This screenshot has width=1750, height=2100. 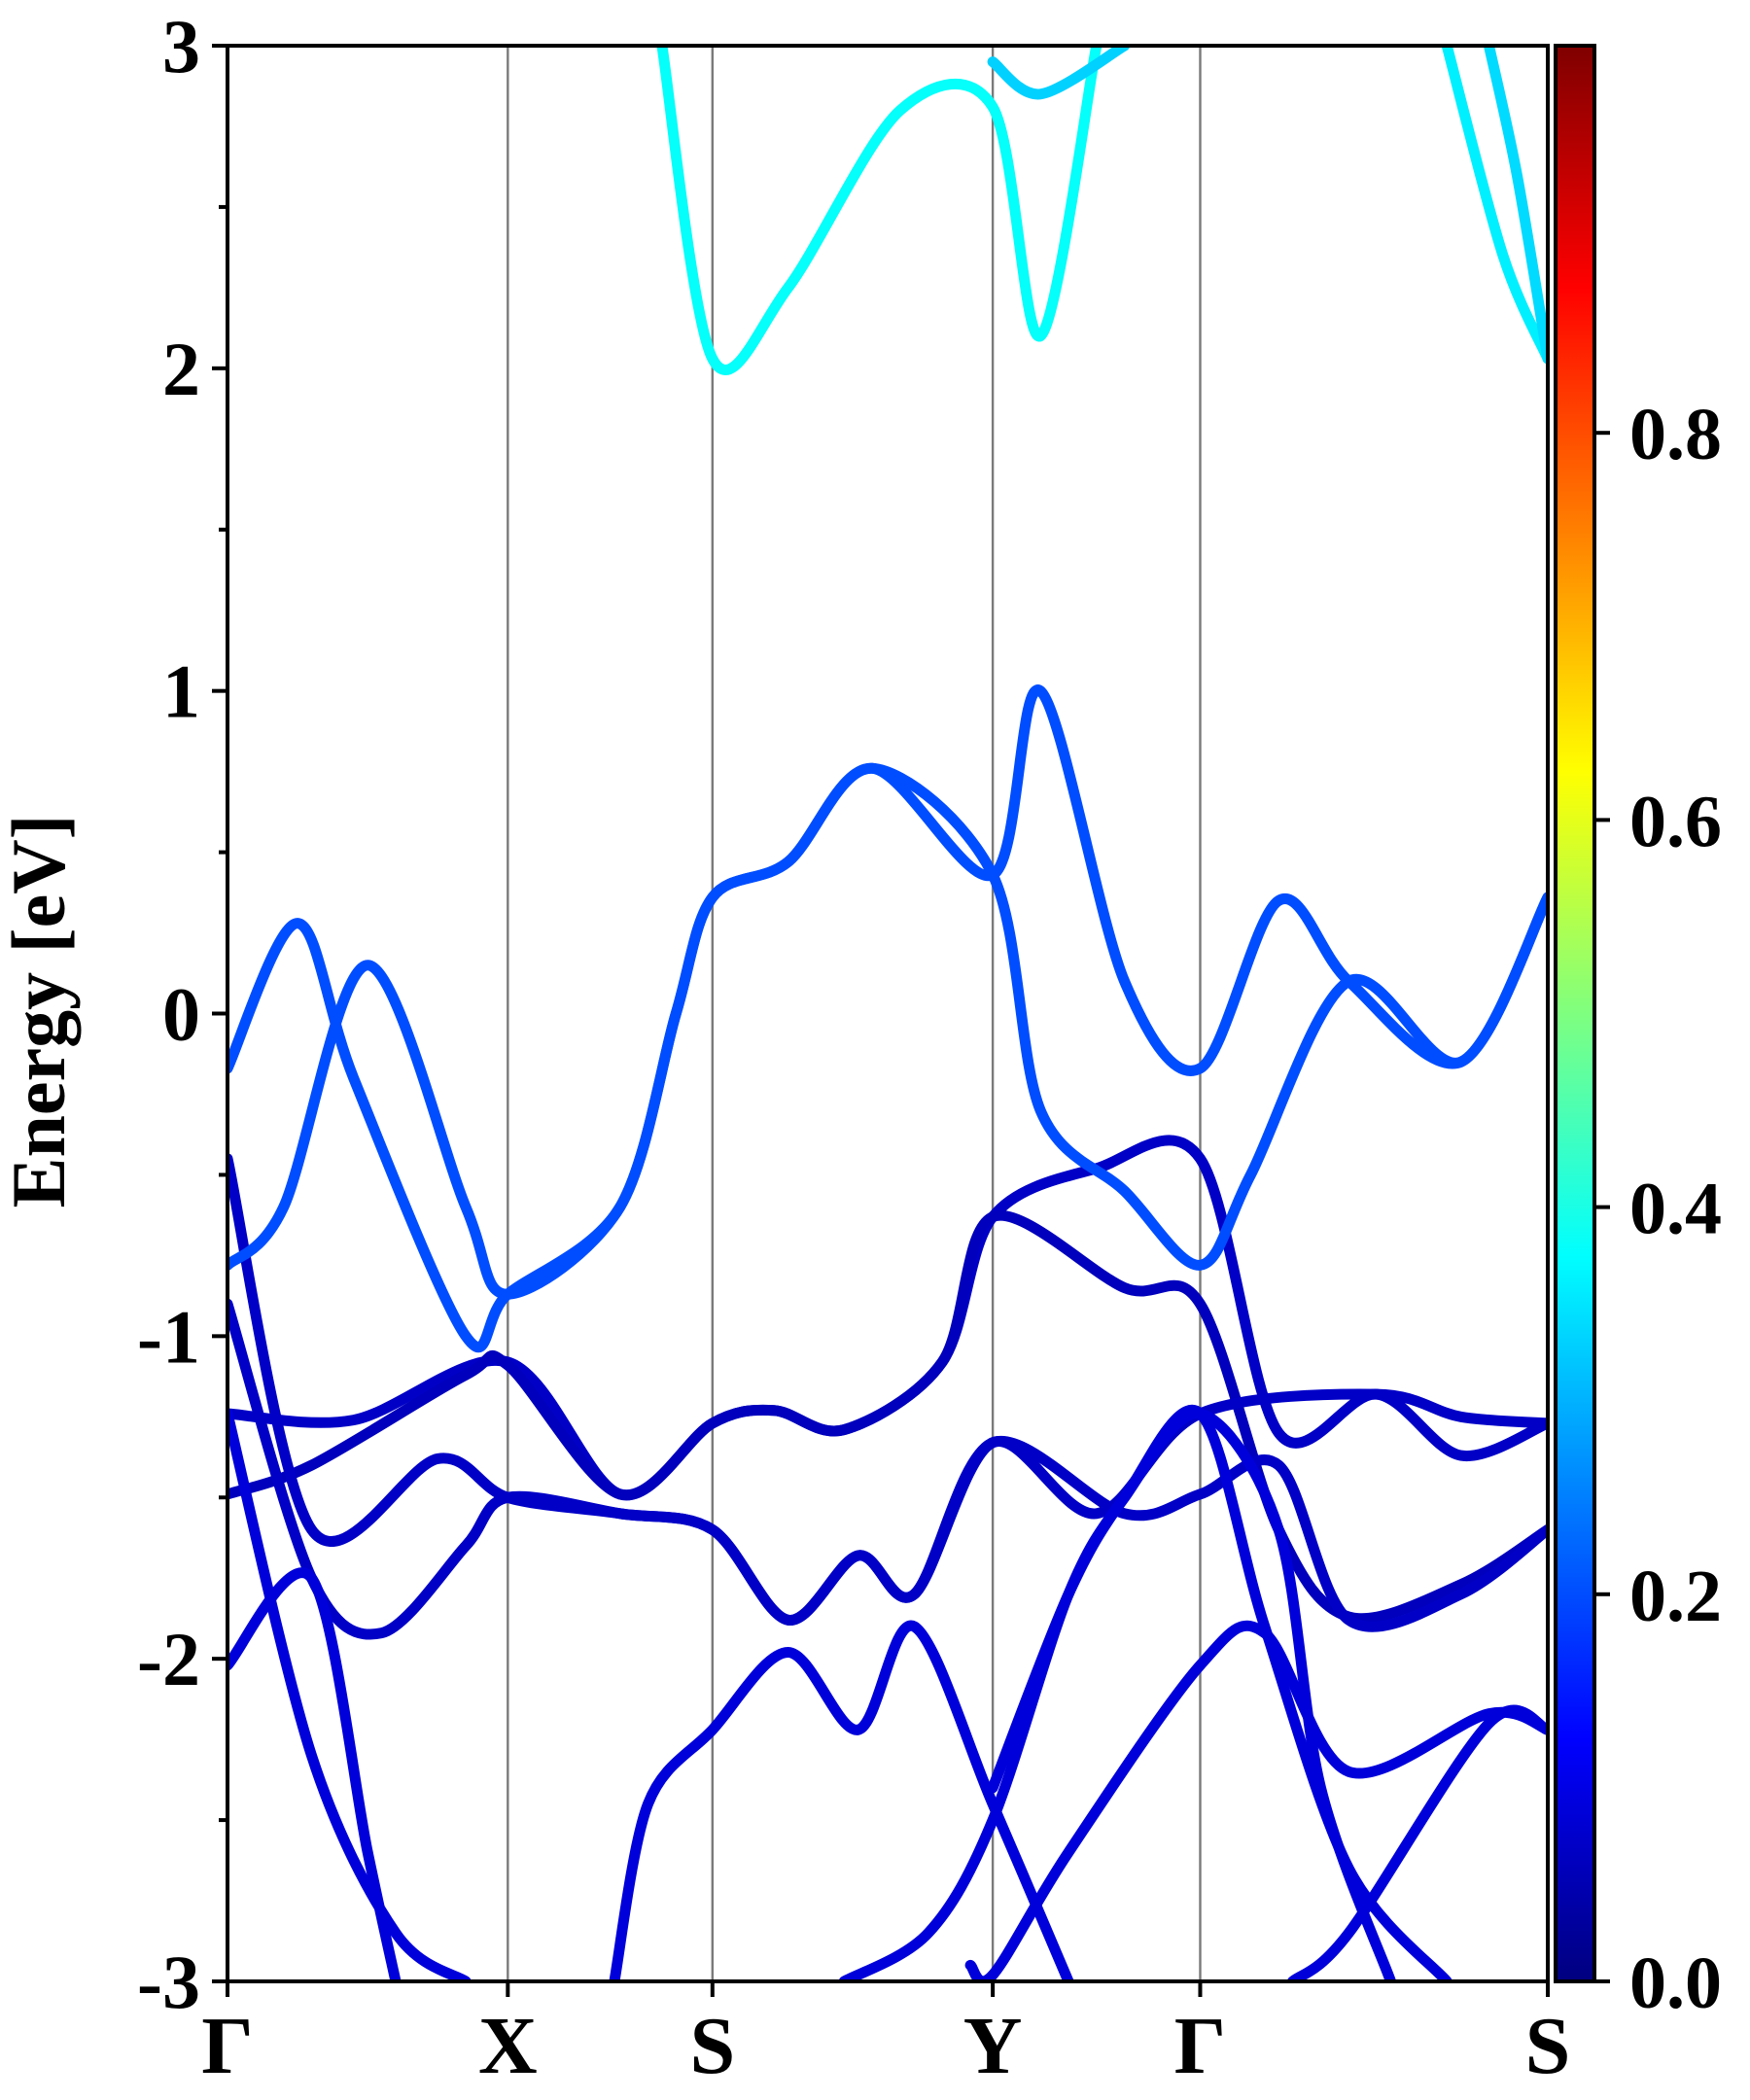 What do you see at coordinates (1675, 1209) in the screenshot?
I see `colorbar-tick-label: 0.4` at bounding box center [1675, 1209].